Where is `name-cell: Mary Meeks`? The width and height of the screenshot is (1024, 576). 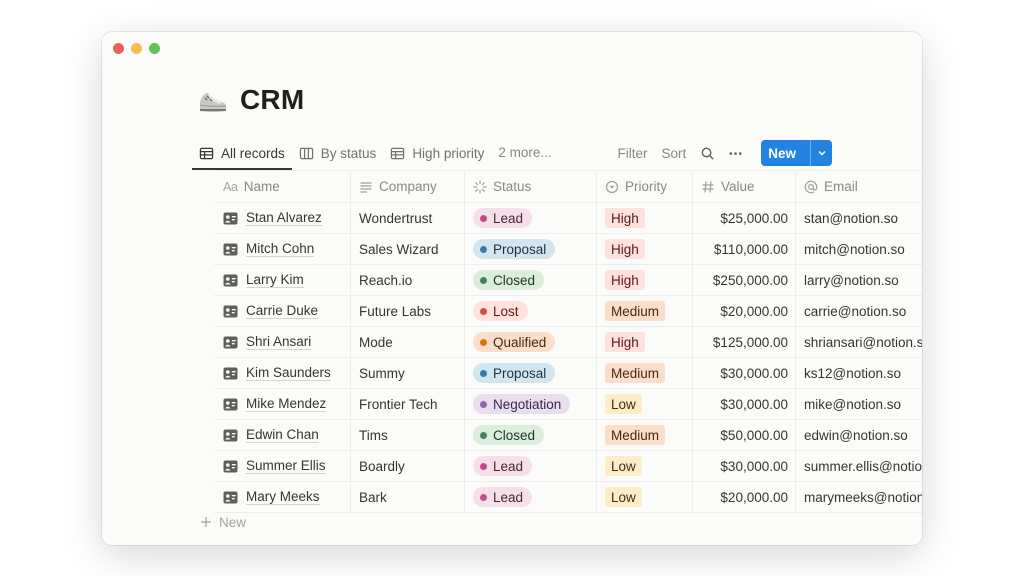
name-cell: Mary Meeks is located at coordinates (282, 497).